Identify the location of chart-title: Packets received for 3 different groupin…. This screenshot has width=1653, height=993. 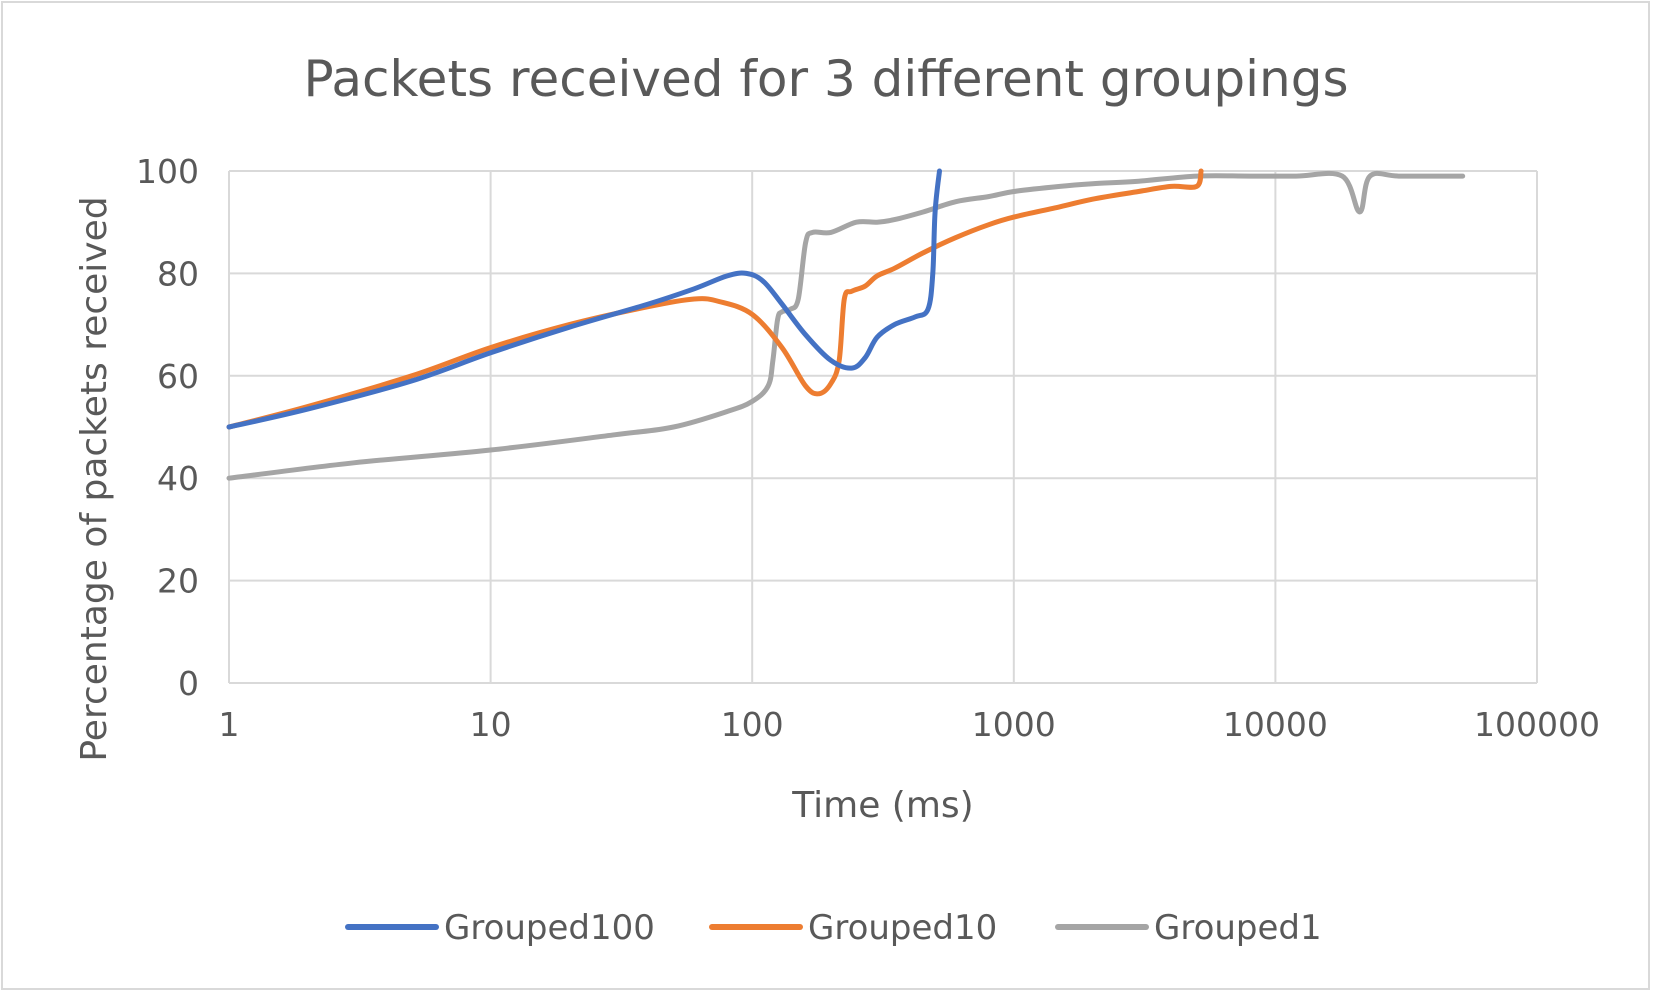
(825, 79).